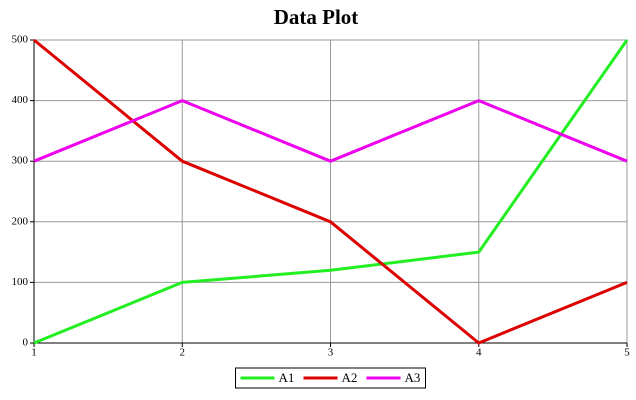 This screenshot has width=636, height=400. I want to click on y-tick-label: 200, so click(20, 221).